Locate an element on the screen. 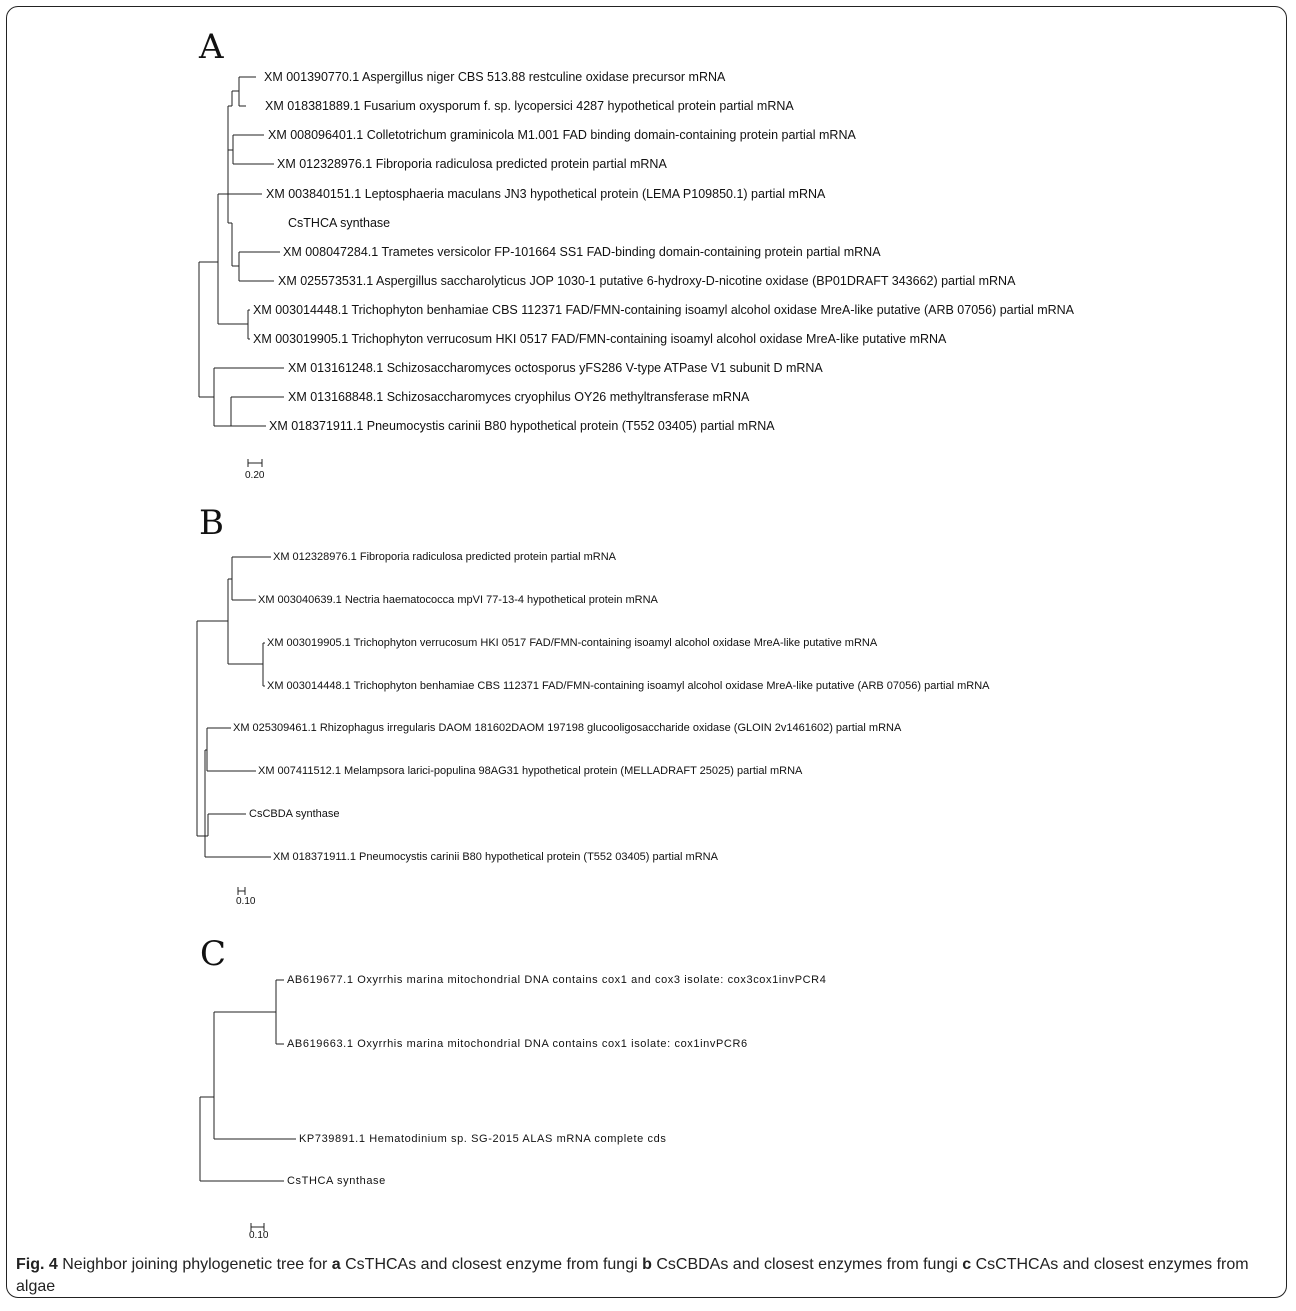 Image resolution: width=1296 pixels, height=1311 pixels. panel-b-scale-label: 0.10 is located at coordinates (246, 901).